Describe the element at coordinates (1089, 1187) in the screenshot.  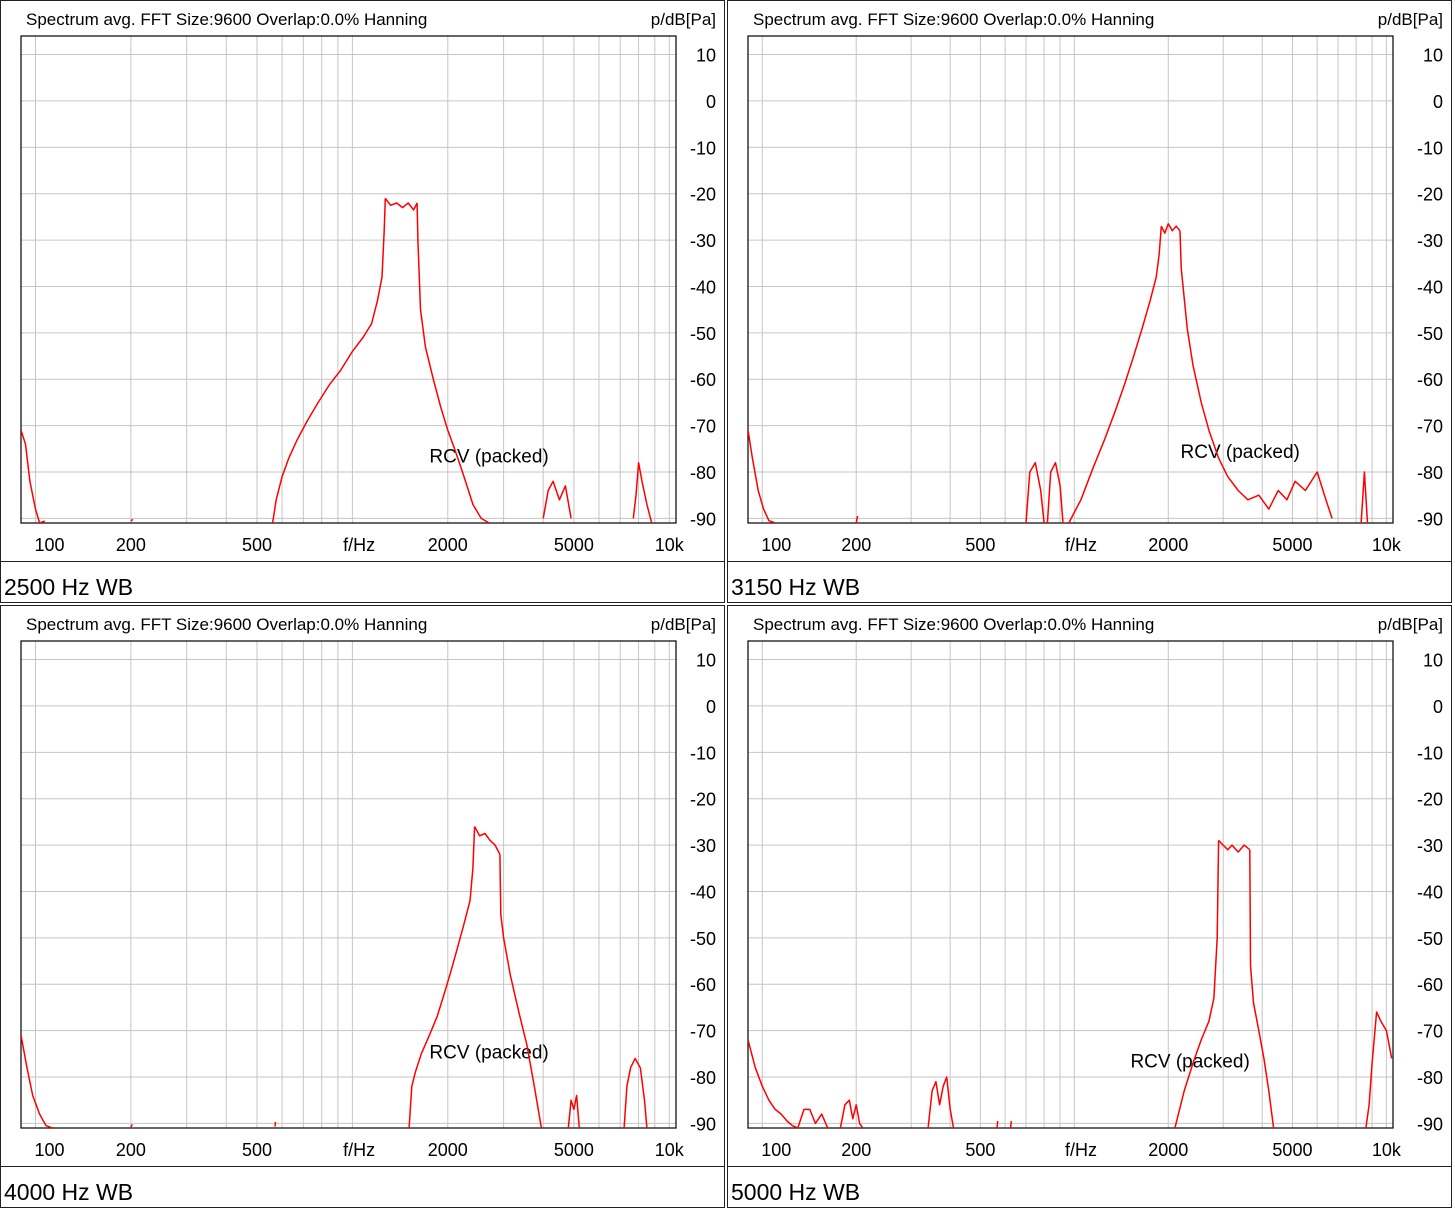
I see `panel-caption: 5000 Hz WB` at that location.